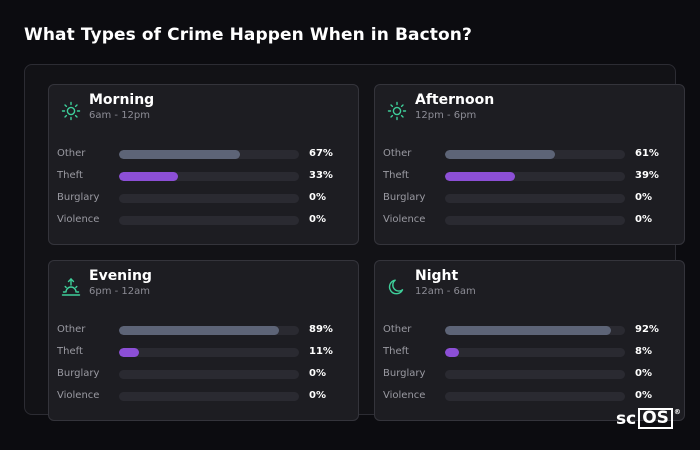 This screenshot has height=450, width=700. I want to click on crime-row-theft: Theft 11%, so click(204, 352).